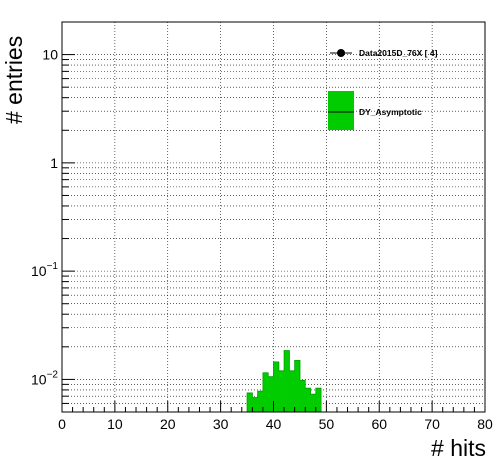  What do you see at coordinates (341, 53) in the screenshot?
I see `legend-data-marker-circle` at bounding box center [341, 53].